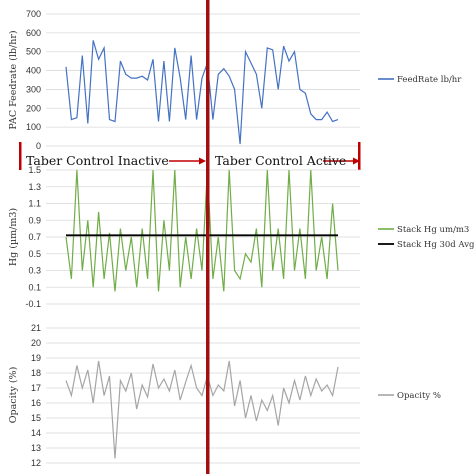 The width and height of the screenshot is (474, 474). Describe the element at coordinates (429, 80) in the screenshot. I see `legend-label-feedrate: FeedRate lb/hr` at that location.